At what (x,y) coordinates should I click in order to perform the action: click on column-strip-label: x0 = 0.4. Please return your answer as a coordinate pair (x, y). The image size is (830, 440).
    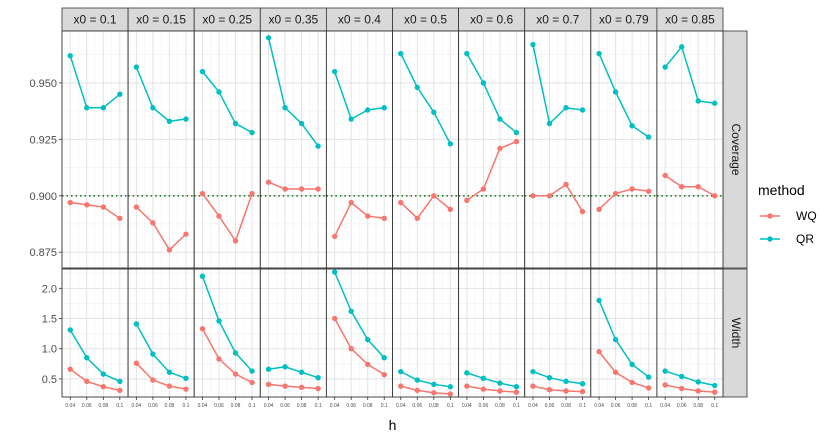
    Looking at the image, I should click on (359, 20).